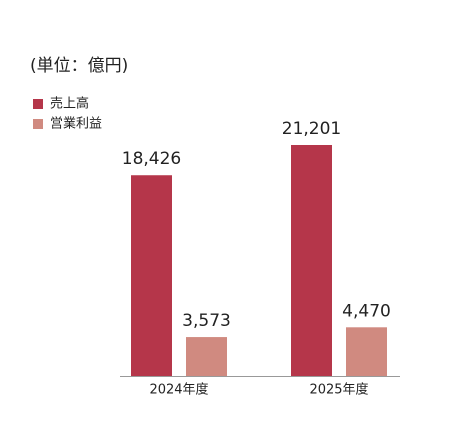  I want to click on legend-label: 売上高, so click(69, 104).